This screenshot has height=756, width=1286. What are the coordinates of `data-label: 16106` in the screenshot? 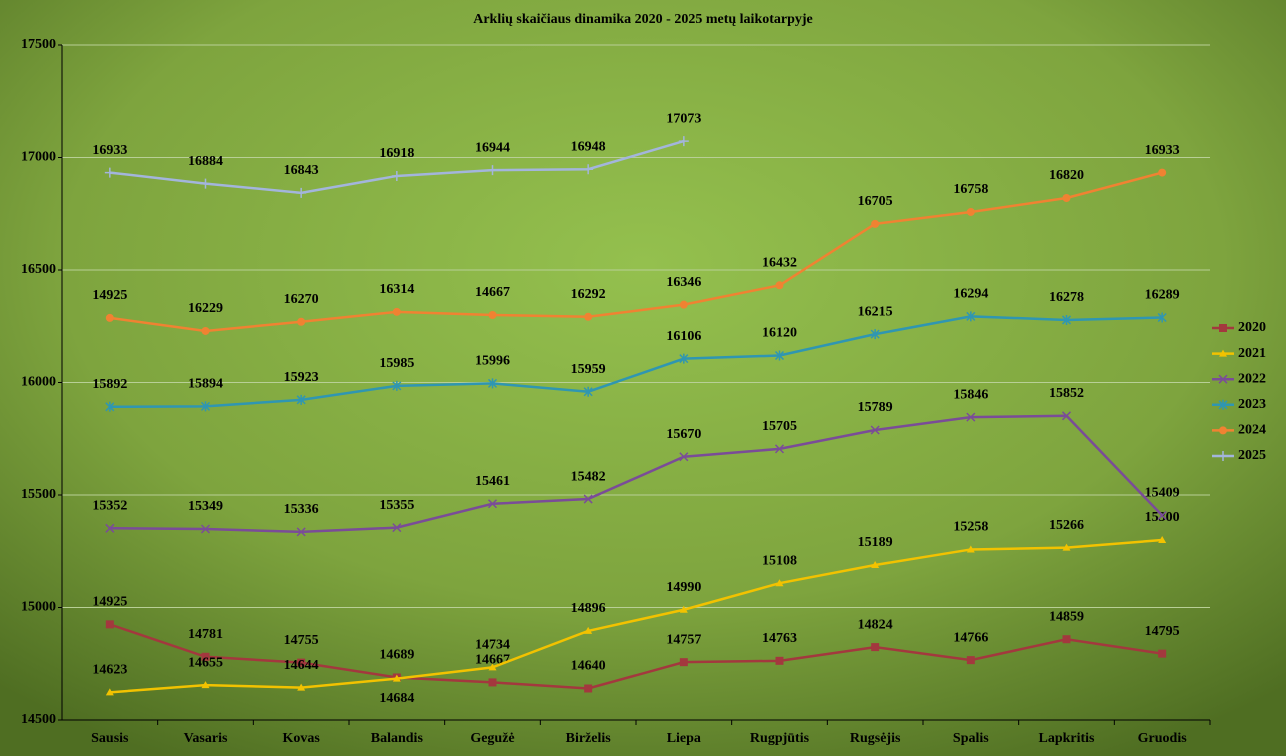 It's located at (683, 336).